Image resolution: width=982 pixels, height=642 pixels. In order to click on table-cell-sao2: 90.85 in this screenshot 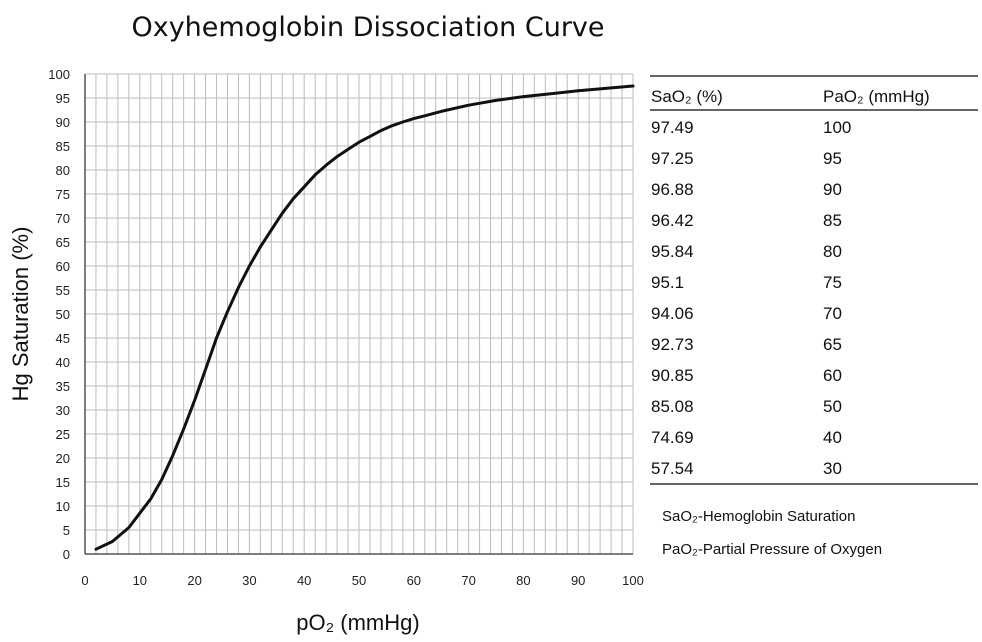, I will do `click(672, 375)`.